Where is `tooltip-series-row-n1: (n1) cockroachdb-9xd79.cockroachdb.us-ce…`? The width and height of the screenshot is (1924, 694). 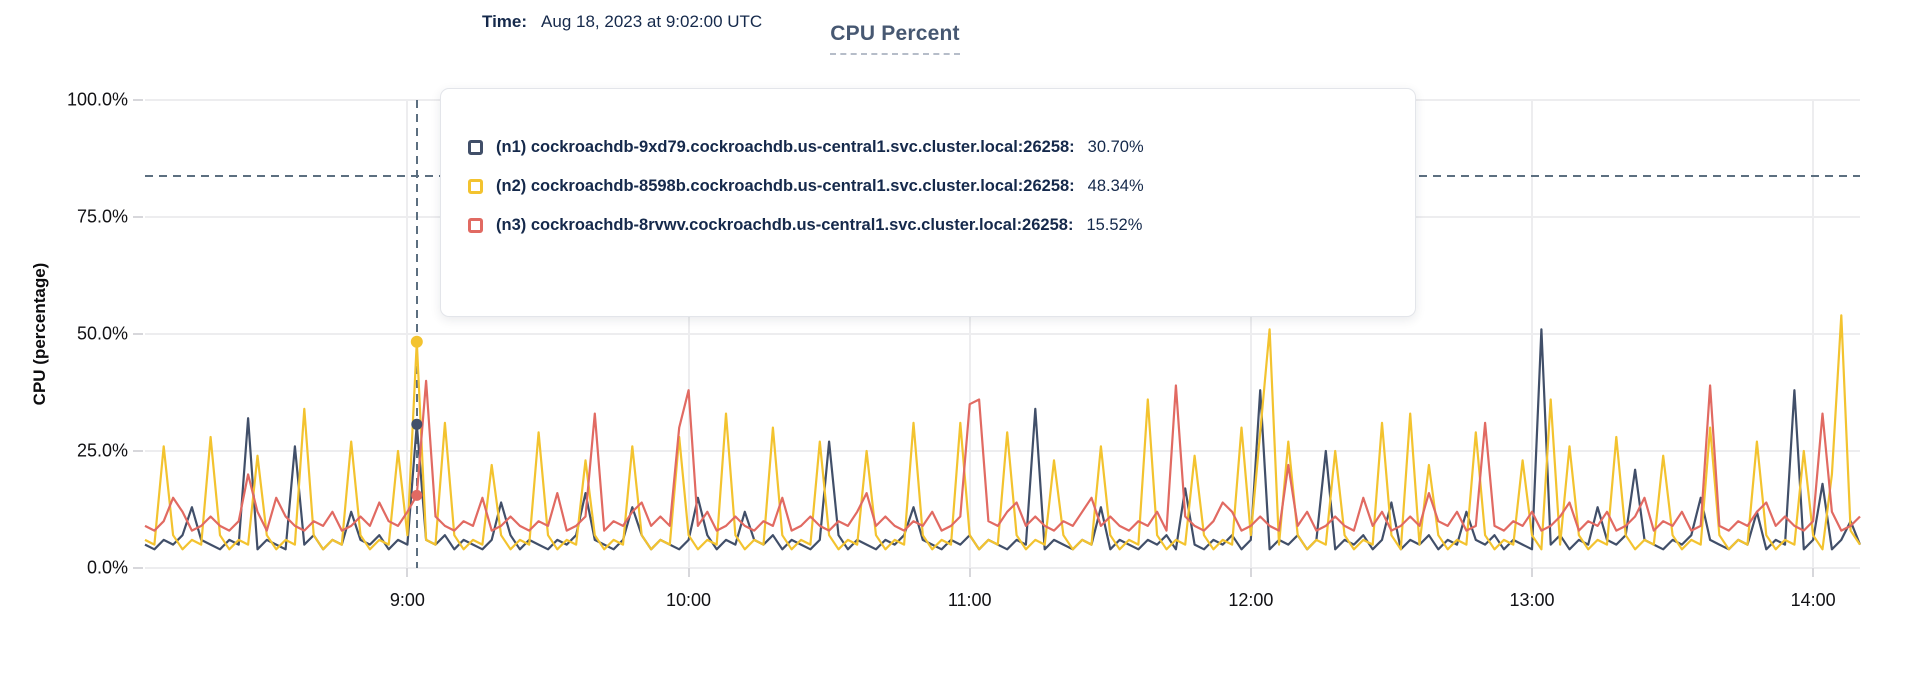
tooltip-series-row-n1: (n1) cockroachdb-9xd79.cockroachdb.us-ce… is located at coordinates (806, 147).